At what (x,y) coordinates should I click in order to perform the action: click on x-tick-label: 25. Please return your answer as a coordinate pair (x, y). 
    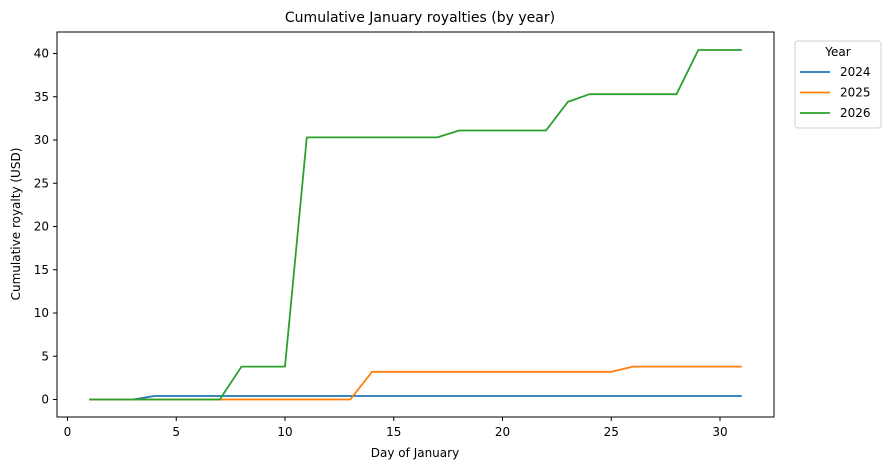
    Looking at the image, I should click on (611, 432).